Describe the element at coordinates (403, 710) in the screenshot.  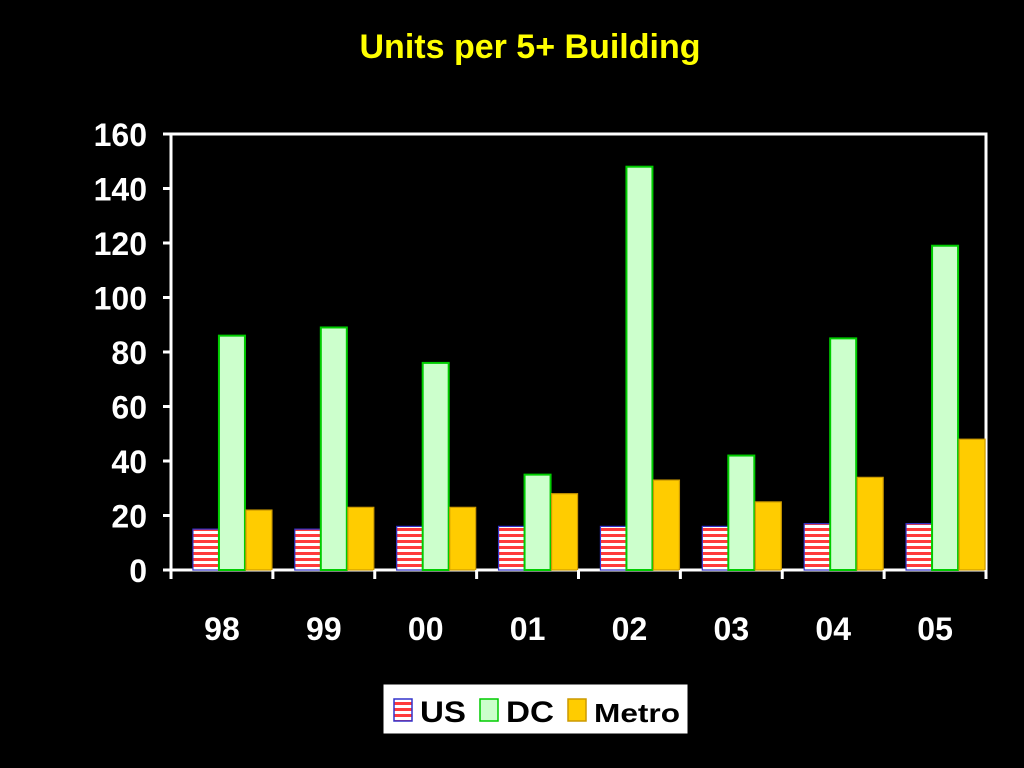
I see `legend-swatch-us` at that location.